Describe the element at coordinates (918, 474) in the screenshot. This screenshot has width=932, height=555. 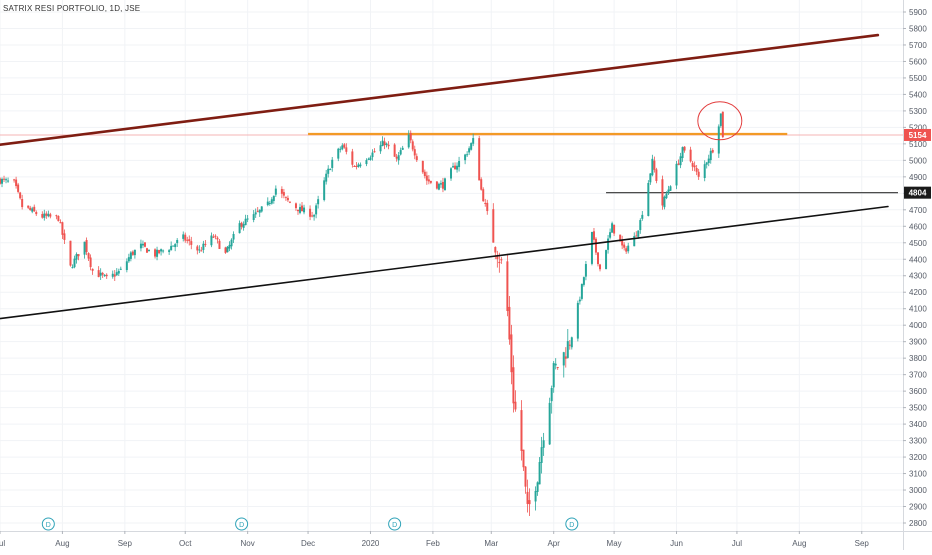
I see `y-tick-label: 3100` at that location.